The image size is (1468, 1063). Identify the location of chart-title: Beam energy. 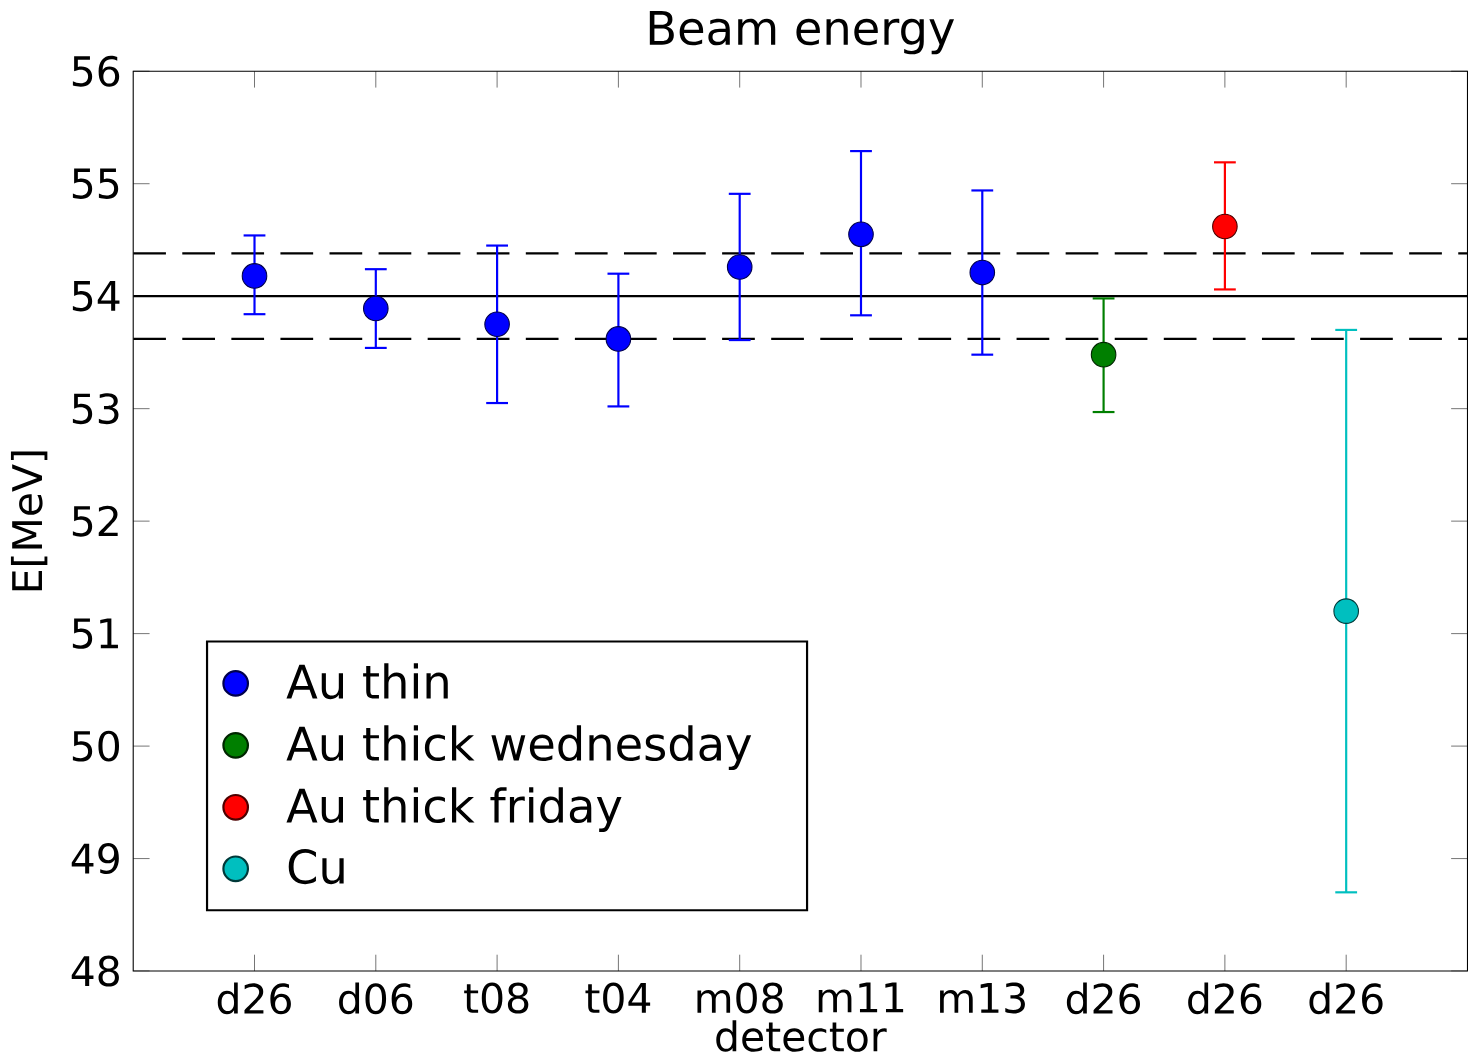
(802, 33).